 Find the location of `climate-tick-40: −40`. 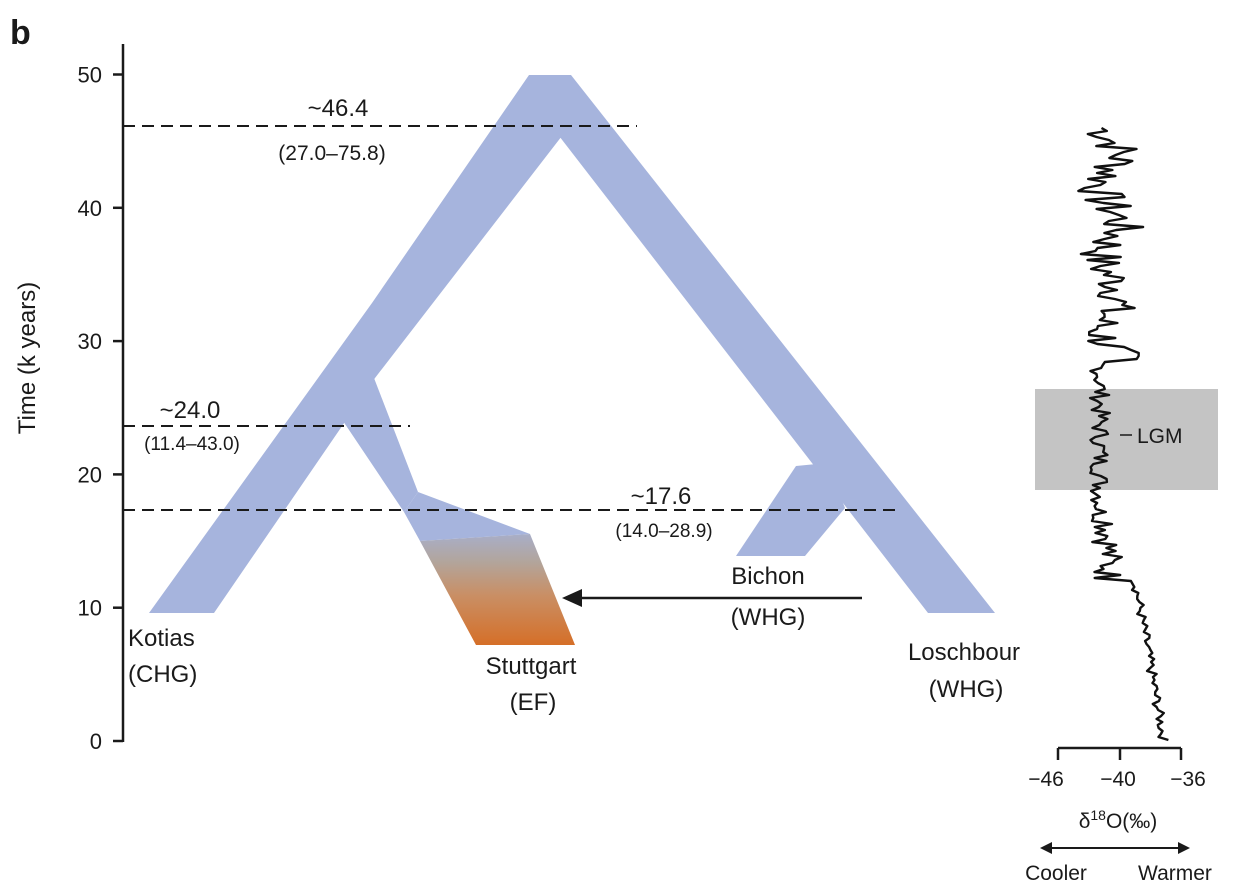

climate-tick-40: −40 is located at coordinates (1118, 779).